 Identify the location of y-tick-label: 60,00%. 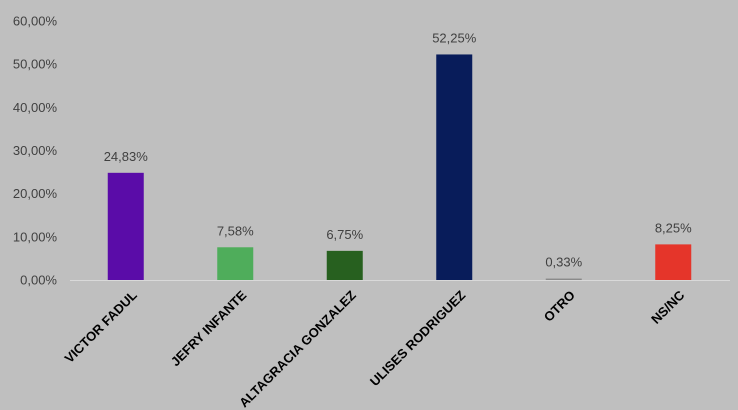
(35, 21).